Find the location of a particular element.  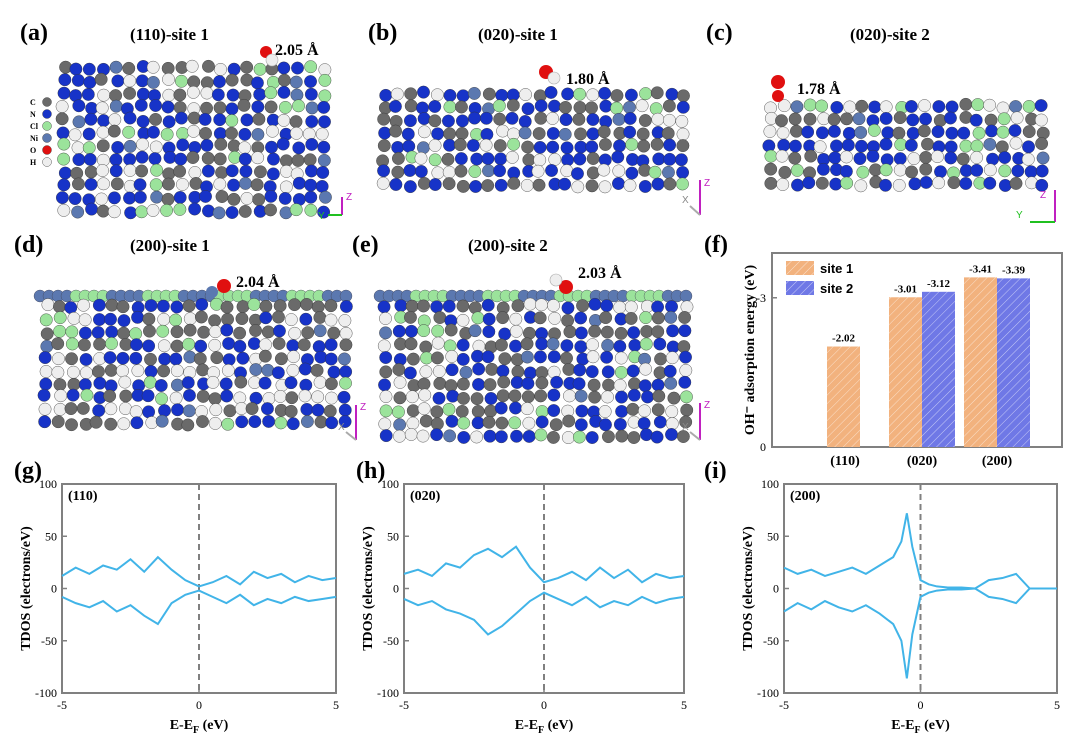

bar-value-label: -3.01 is located at coordinates (905, 289).